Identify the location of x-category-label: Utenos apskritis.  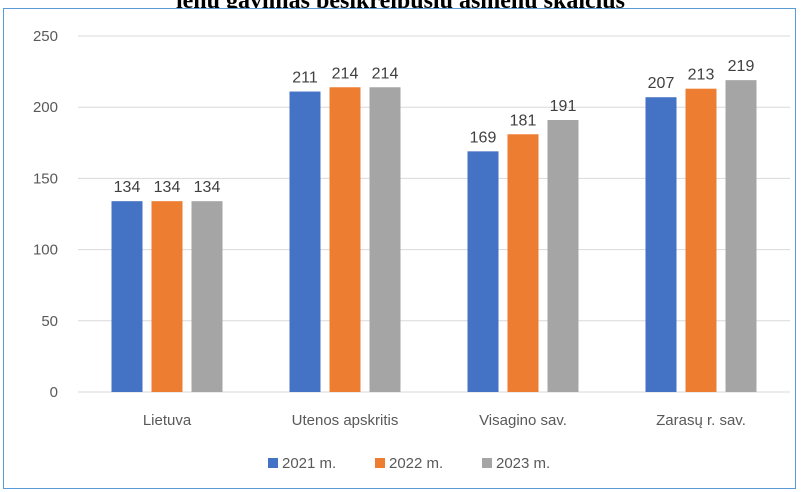
(345, 420).